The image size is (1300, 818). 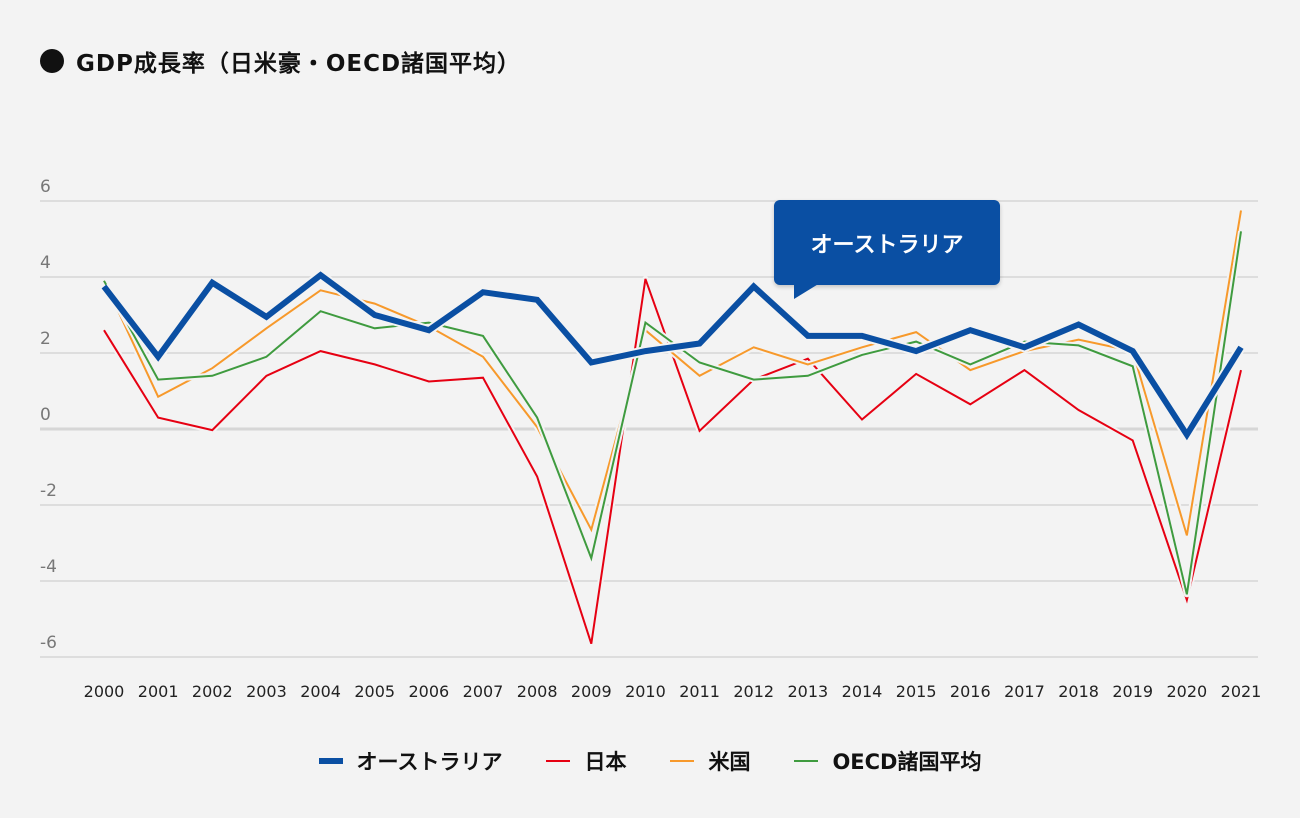 I want to click on y-tick-label: 4, so click(x=45, y=263).